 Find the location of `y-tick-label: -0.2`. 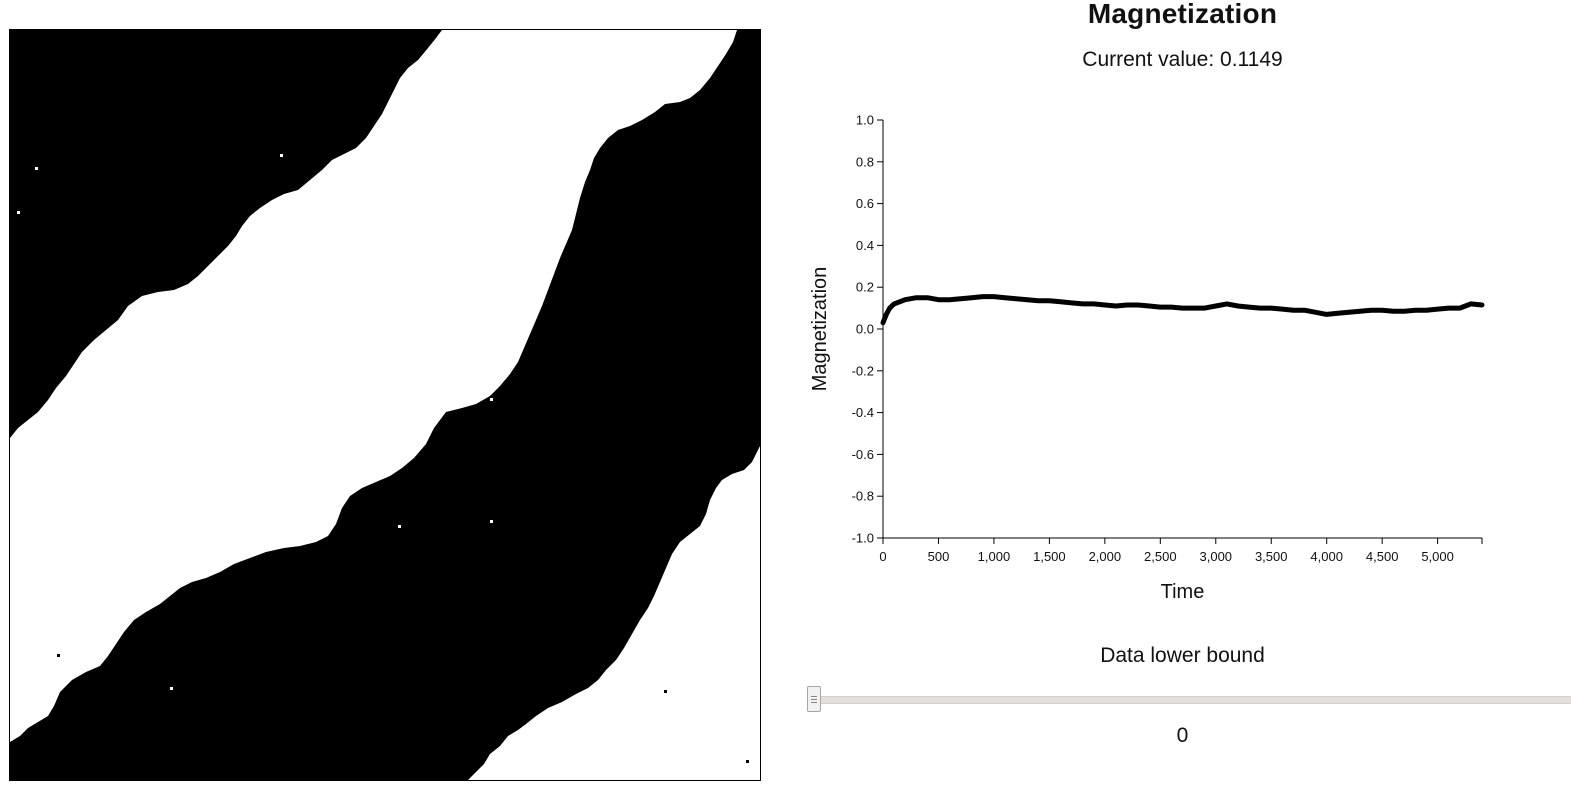

y-tick-label: -0.2 is located at coordinates (863, 370).